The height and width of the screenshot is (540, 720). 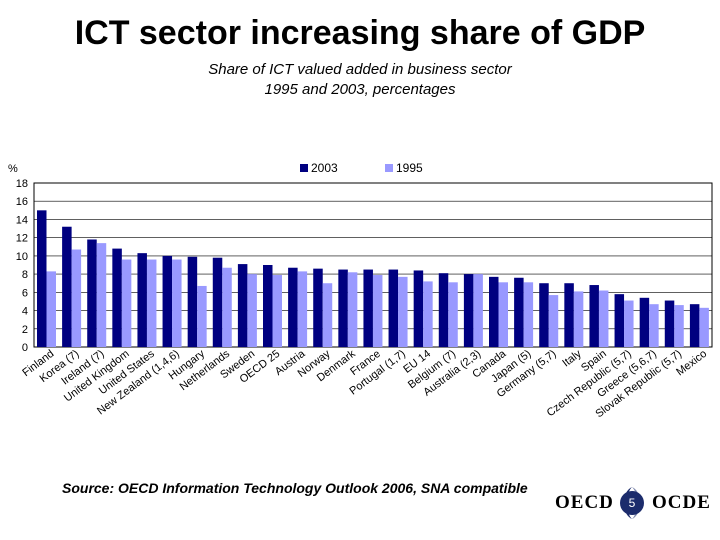 I want to click on y-tick-label: 8, so click(x=25, y=275).